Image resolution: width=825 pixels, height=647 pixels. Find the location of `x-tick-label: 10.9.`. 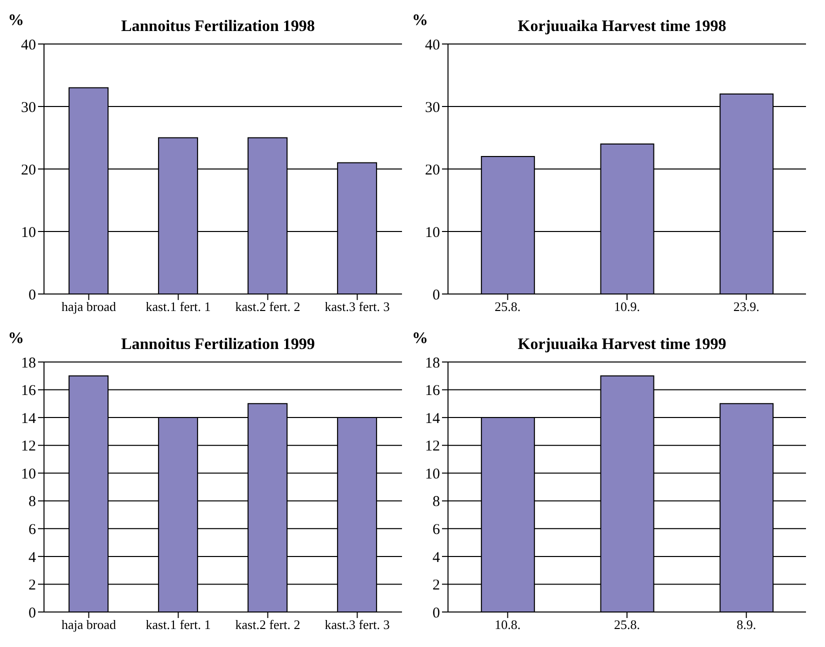

x-tick-label: 10.9. is located at coordinates (627, 306).